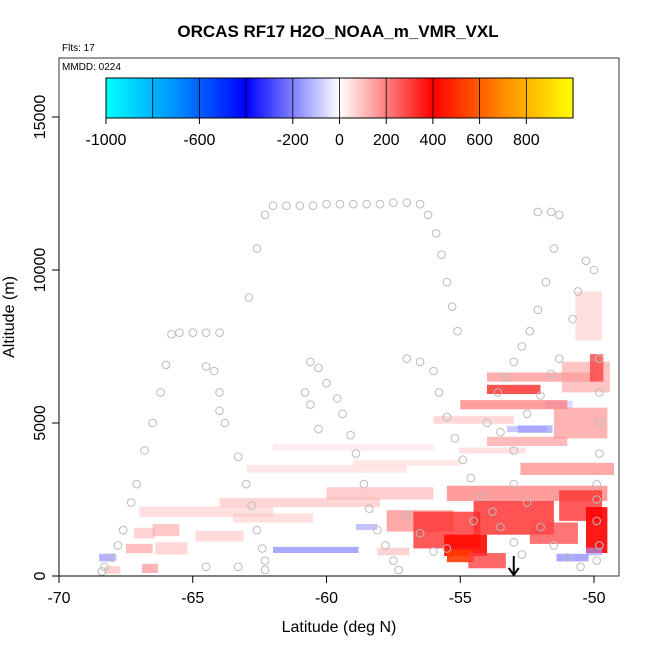 The height and width of the screenshot is (650, 650). I want to click on colorbar-tick-label: 400, so click(433, 140).